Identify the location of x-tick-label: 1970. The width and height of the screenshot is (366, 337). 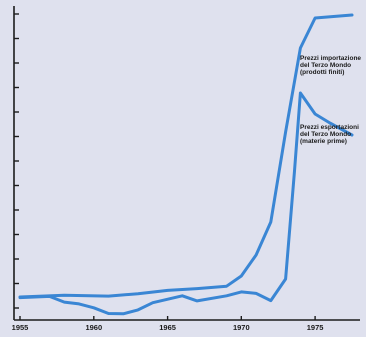
(241, 327).